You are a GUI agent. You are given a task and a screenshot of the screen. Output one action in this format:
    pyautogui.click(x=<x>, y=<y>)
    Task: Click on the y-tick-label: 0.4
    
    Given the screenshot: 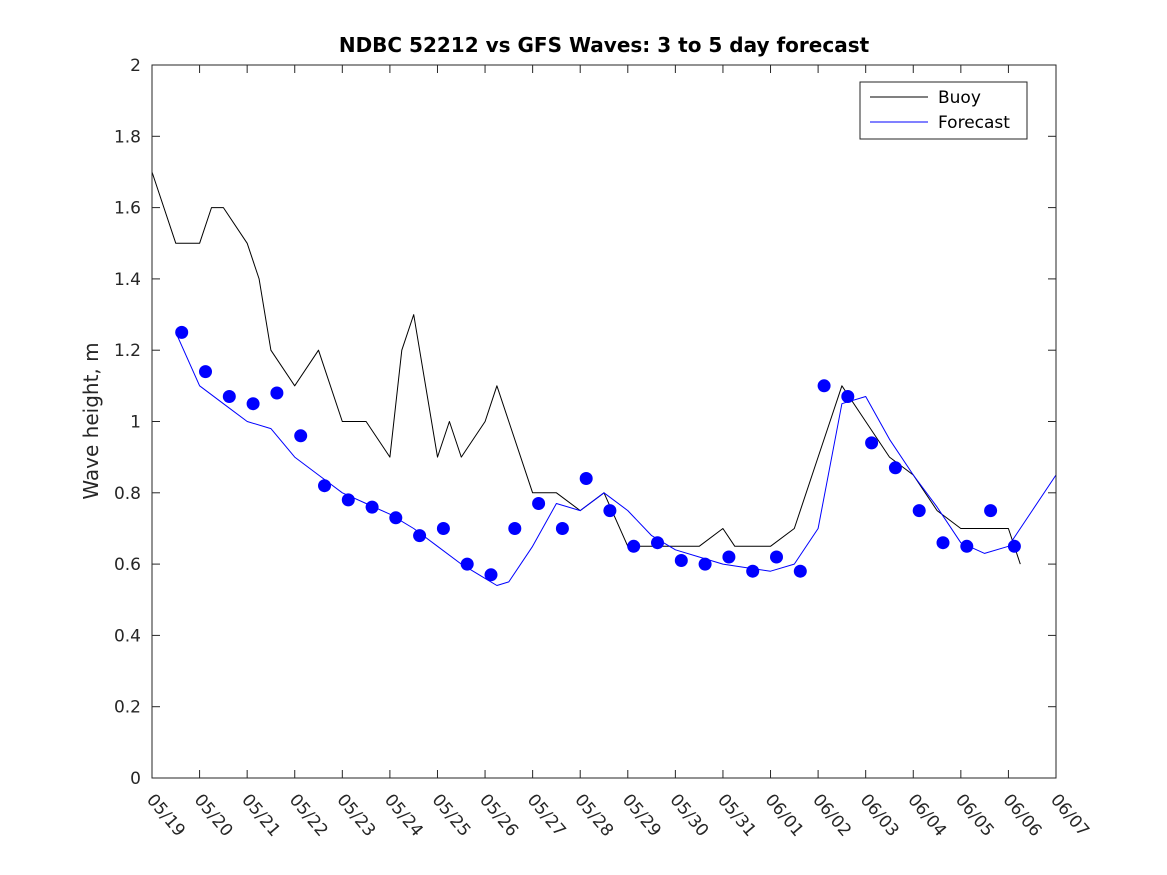 What is the action you would take?
    pyautogui.click(x=127, y=636)
    